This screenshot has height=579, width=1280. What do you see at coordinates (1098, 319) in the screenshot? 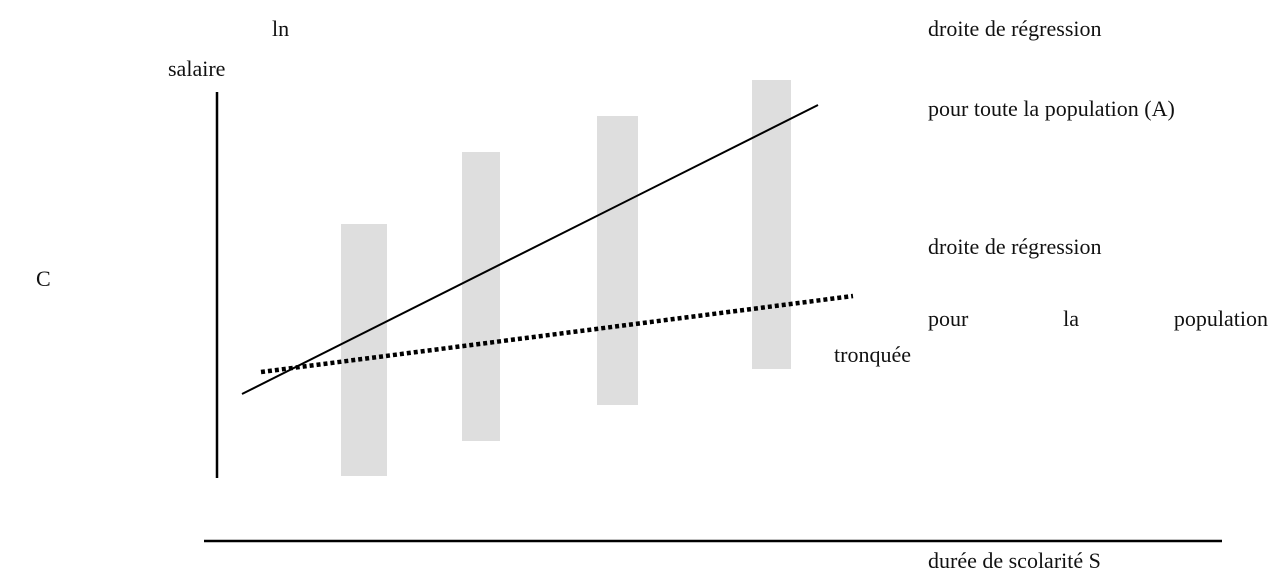
I see `line-b-label-line2: pour la population` at bounding box center [1098, 319].